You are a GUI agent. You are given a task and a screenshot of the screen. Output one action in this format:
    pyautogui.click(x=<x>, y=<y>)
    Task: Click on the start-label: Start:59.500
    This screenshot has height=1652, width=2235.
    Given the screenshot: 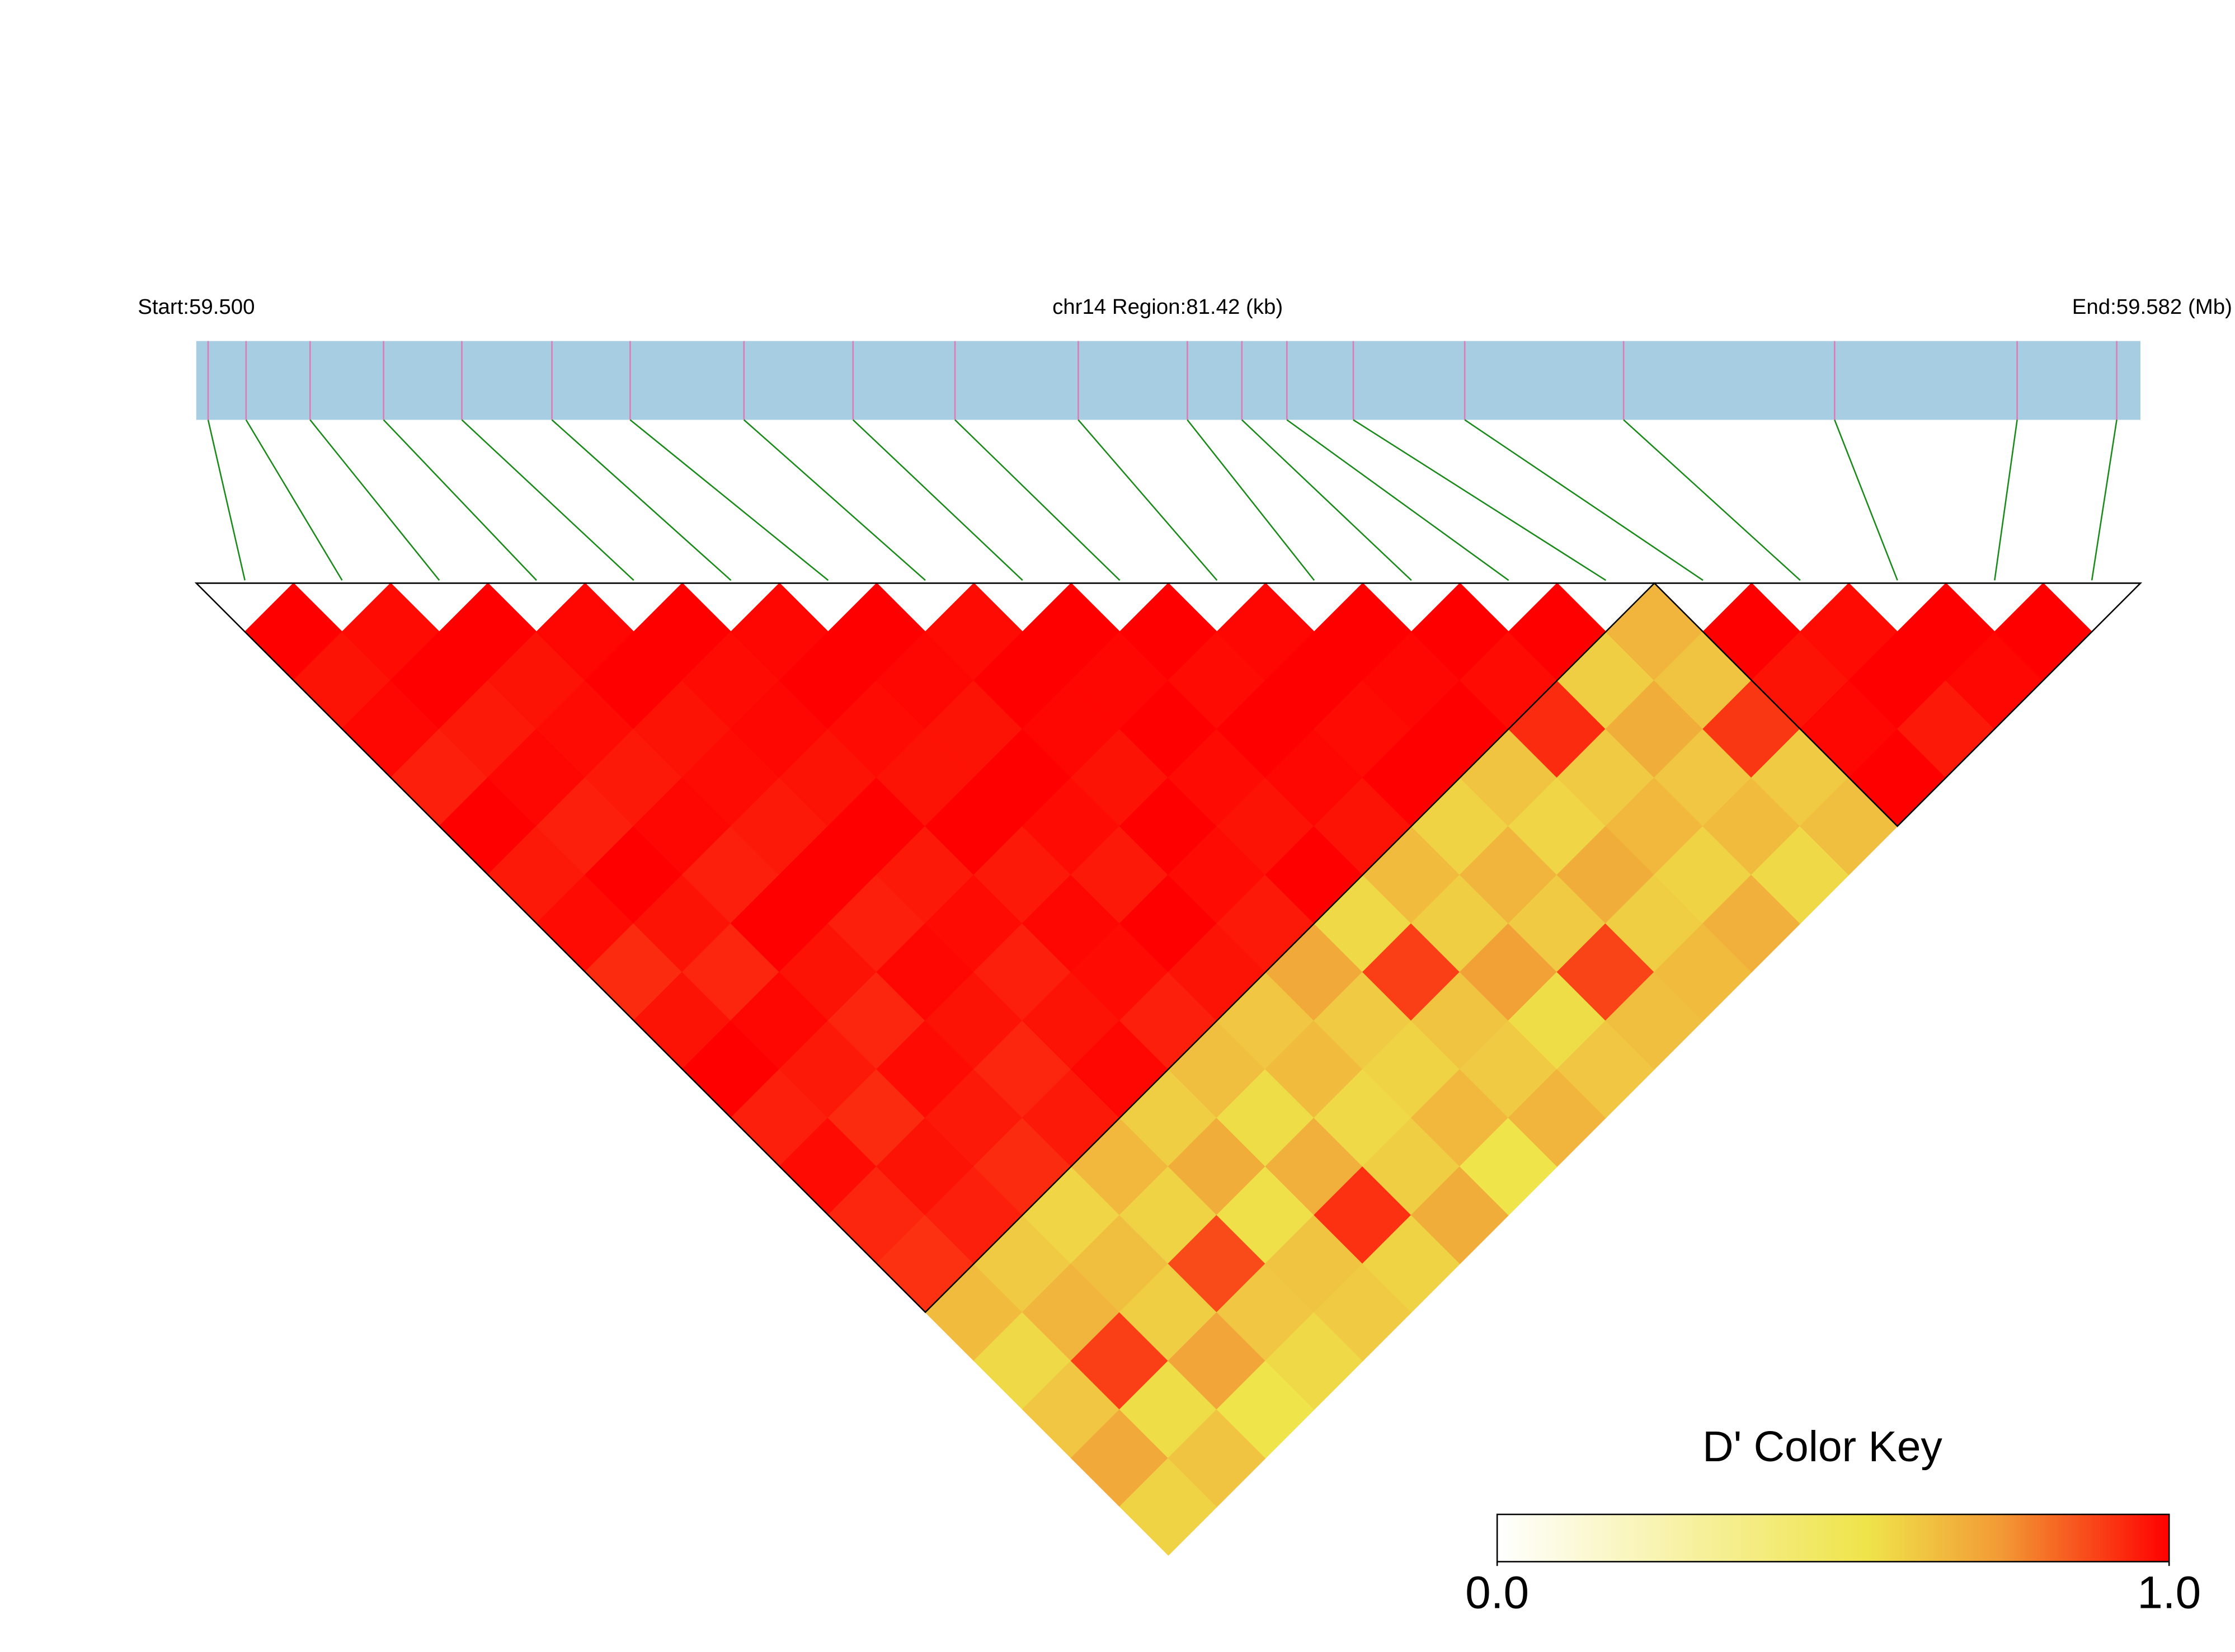 What is the action you would take?
    pyautogui.click(x=196, y=307)
    